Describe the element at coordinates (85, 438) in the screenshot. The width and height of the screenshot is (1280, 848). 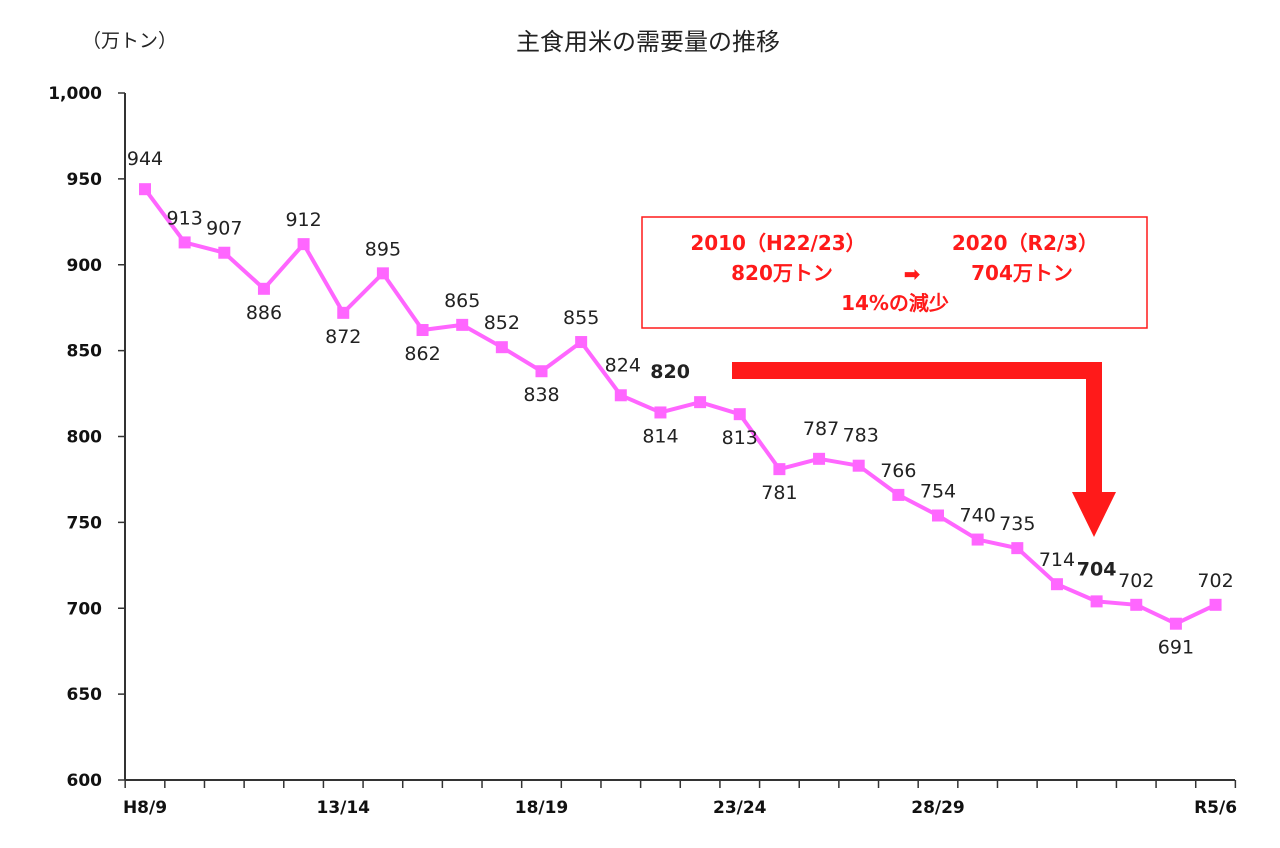
I see `y-tick-label: 800` at that location.